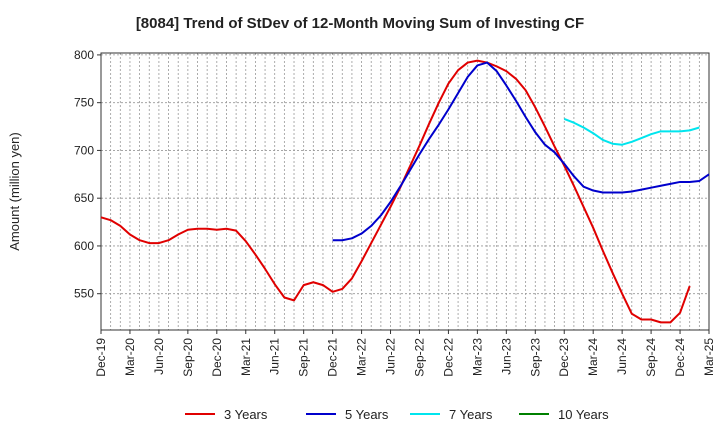 Image resolution: width=720 pixels, height=440 pixels. I want to click on x-tick-label: Dec-19, so click(101, 357).